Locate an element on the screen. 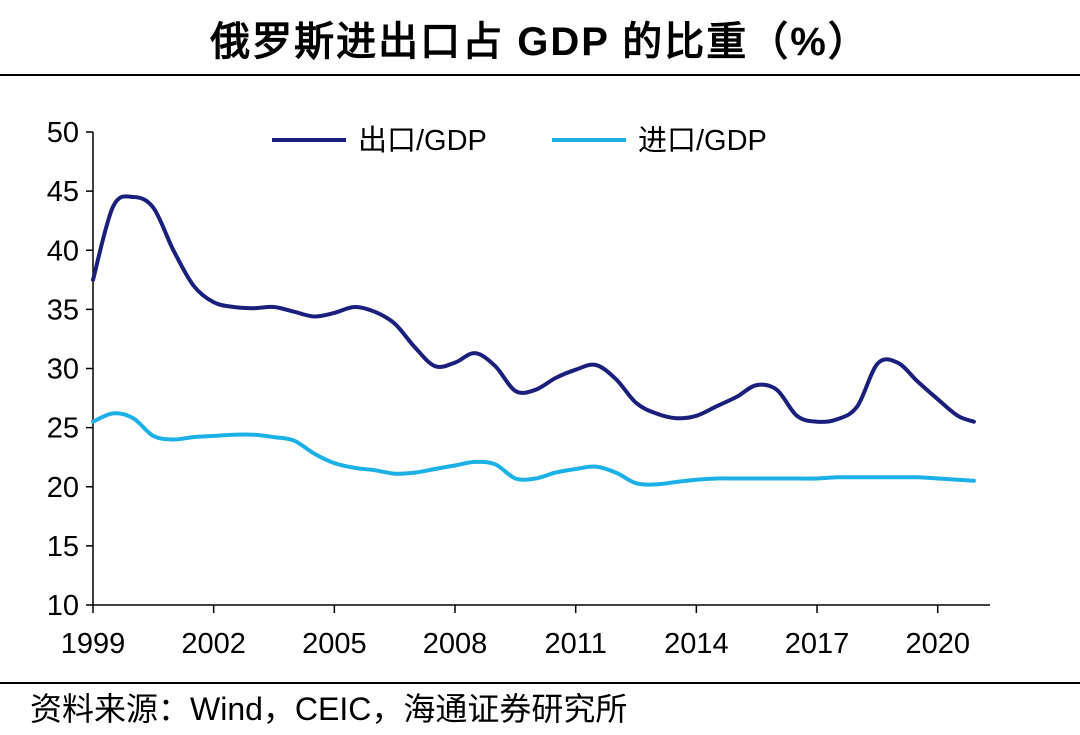 The width and height of the screenshot is (1080, 735). x-tick-label: 2002 is located at coordinates (213, 644).